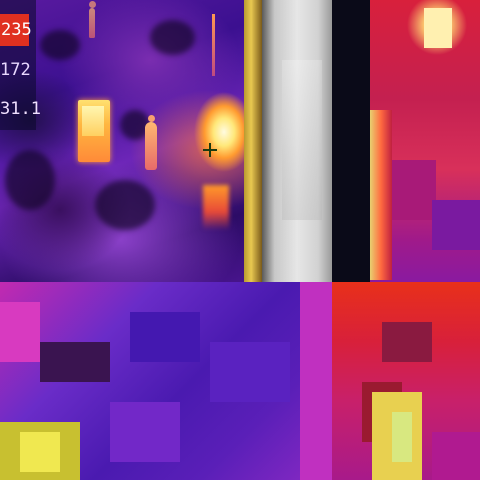 The image size is (480, 480). I want to click on heat-trail, so click(216, 207).